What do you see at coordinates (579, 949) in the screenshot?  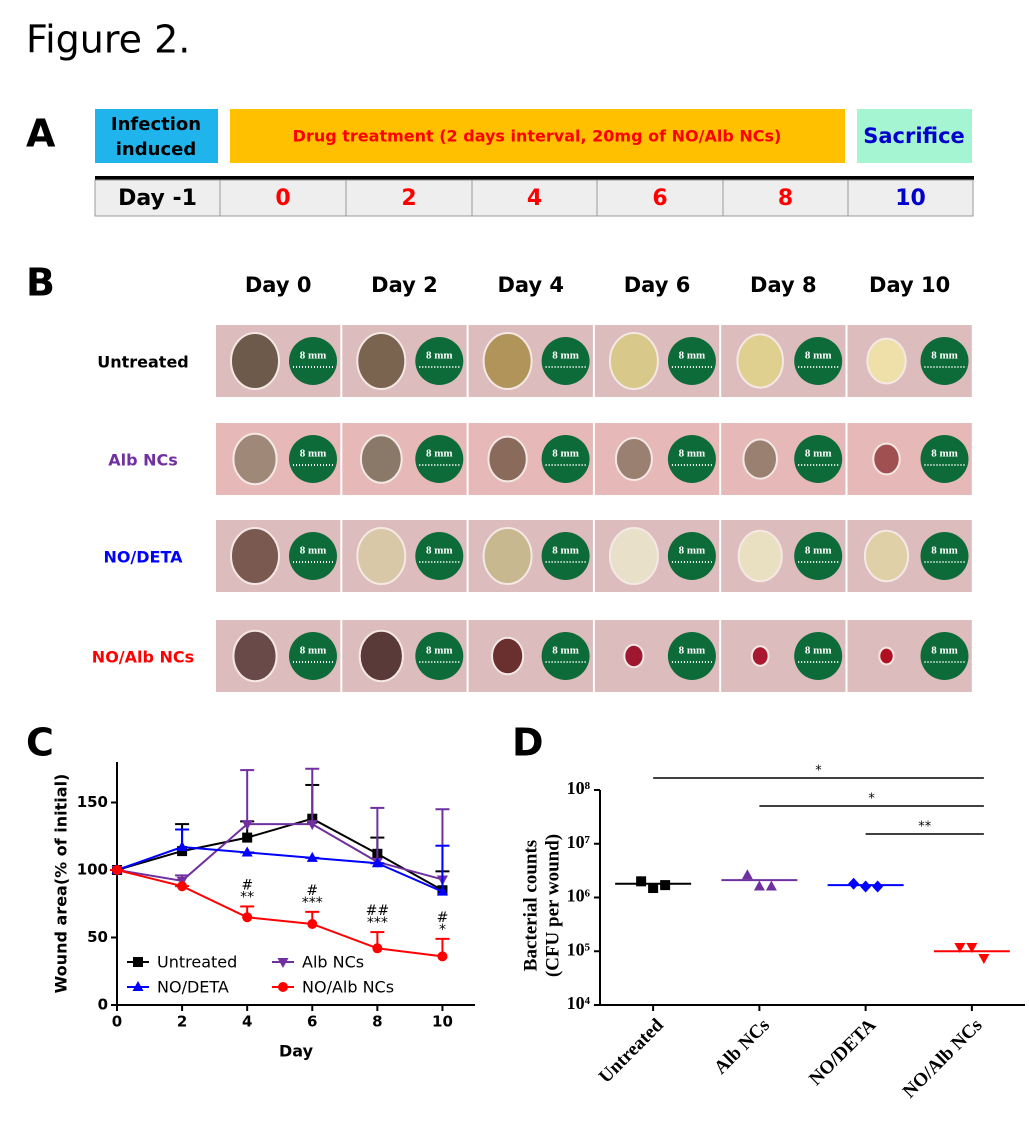 I see `y-tick-label: 10⁵` at bounding box center [579, 949].